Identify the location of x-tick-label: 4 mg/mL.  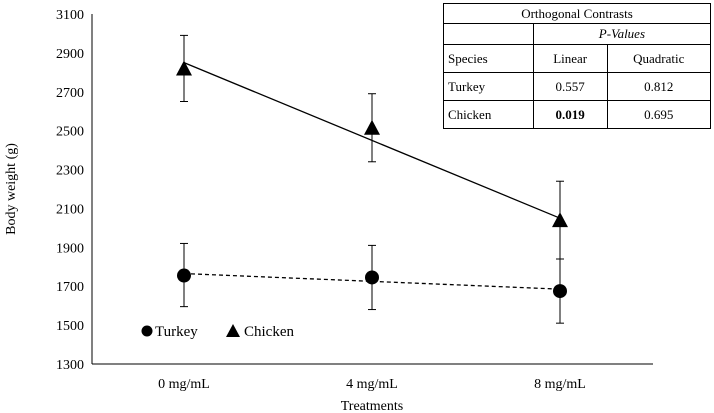
(372, 384).